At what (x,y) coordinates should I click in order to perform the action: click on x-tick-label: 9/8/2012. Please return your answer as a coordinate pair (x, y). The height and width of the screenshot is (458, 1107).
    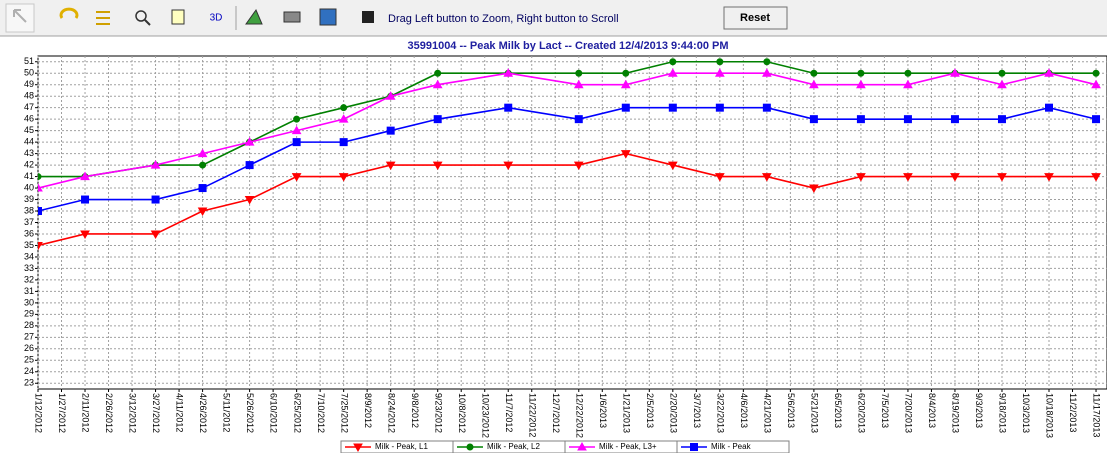
    Looking at the image, I should click on (415, 410).